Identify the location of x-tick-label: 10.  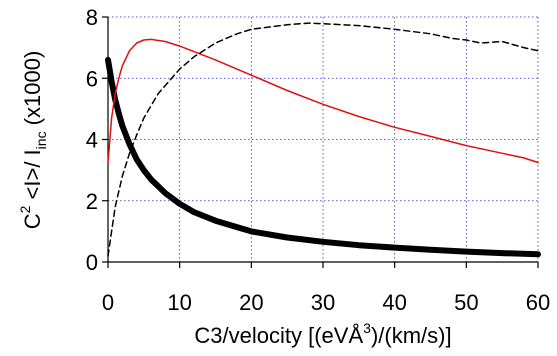
(179, 302).